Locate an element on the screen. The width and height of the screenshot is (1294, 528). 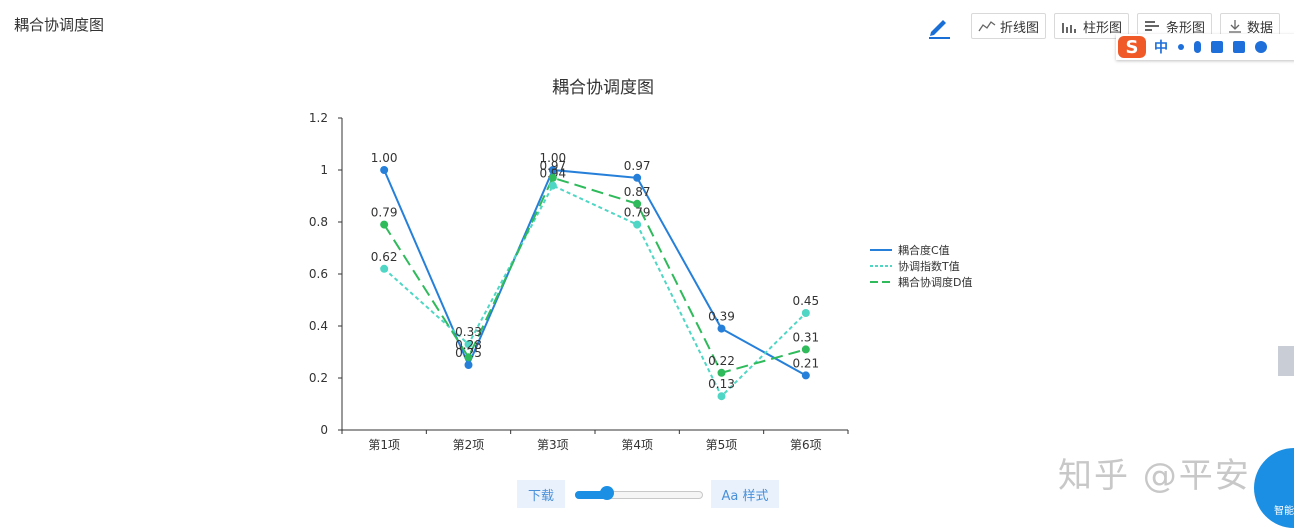
y-tick-label: 0.6 is located at coordinates (318, 274).